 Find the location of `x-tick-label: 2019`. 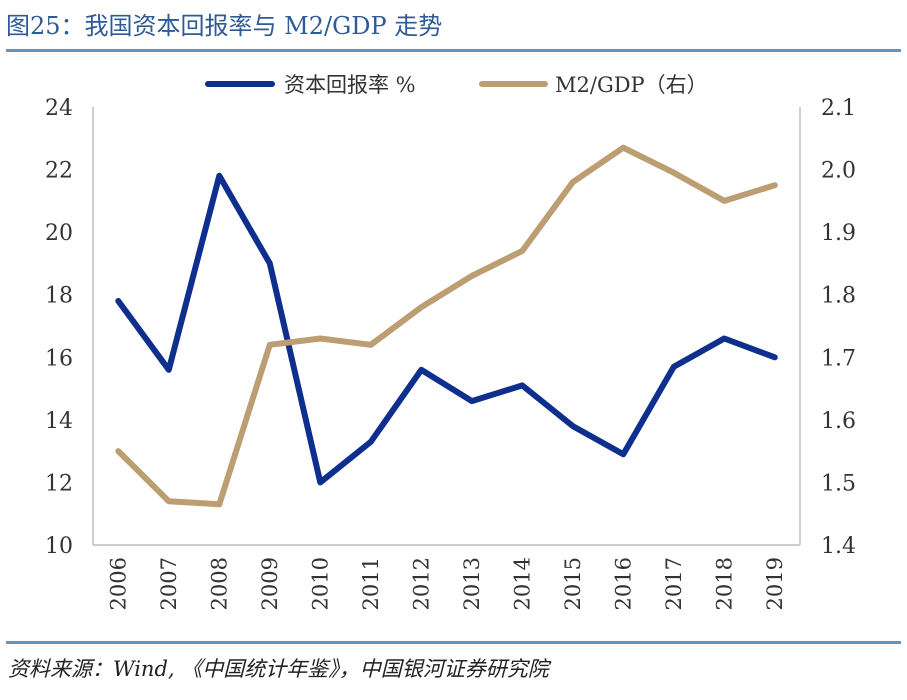

x-tick-label: 2019 is located at coordinates (775, 583).